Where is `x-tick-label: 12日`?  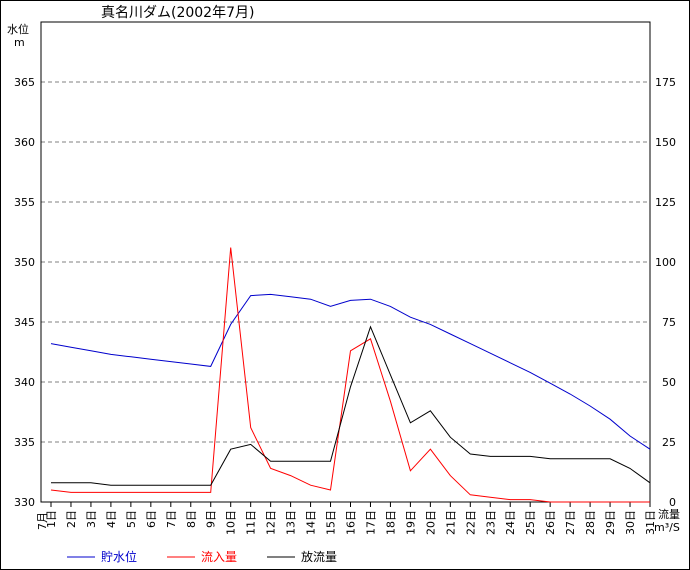
x-tick-label: 12日 is located at coordinates (271, 522).